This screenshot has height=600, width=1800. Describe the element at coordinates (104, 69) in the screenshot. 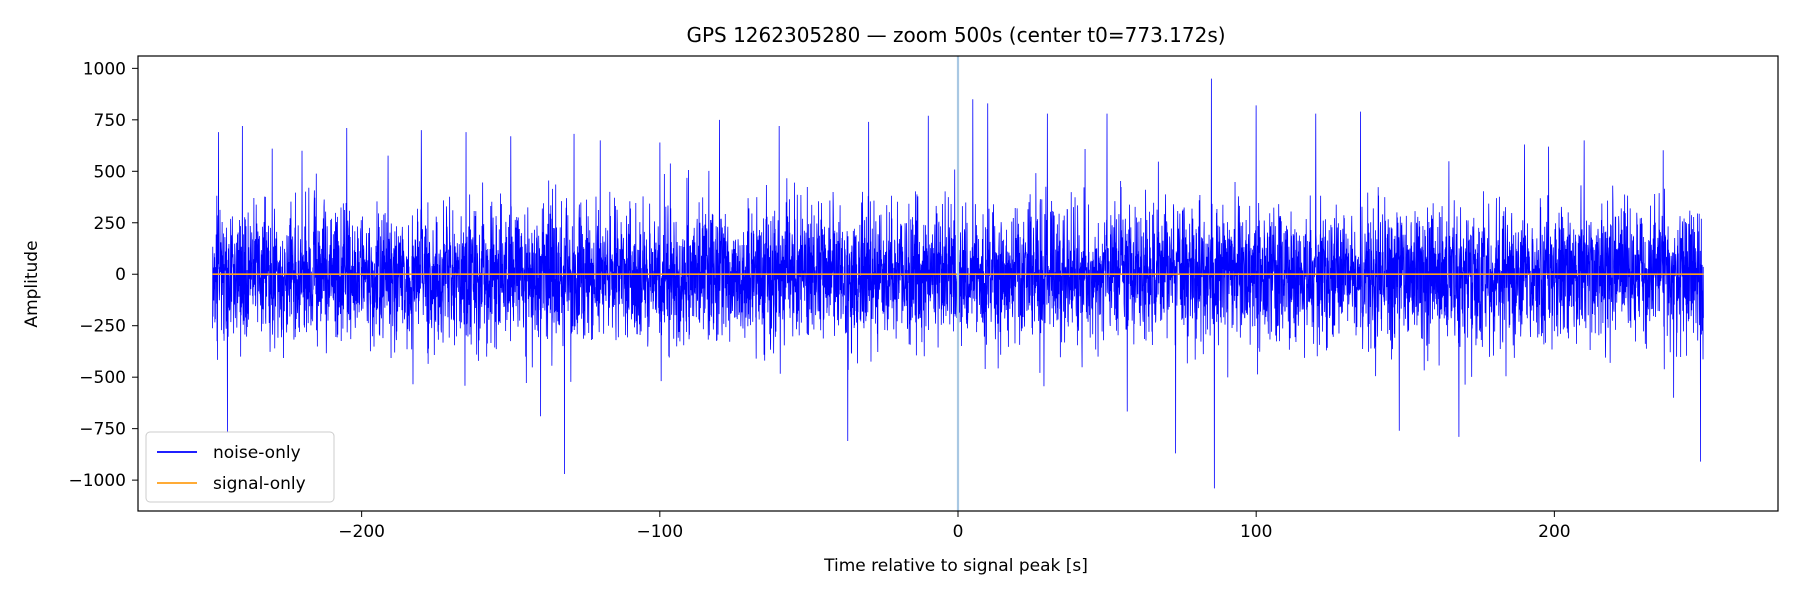

I see `y-tick-label: 1000` at that location.